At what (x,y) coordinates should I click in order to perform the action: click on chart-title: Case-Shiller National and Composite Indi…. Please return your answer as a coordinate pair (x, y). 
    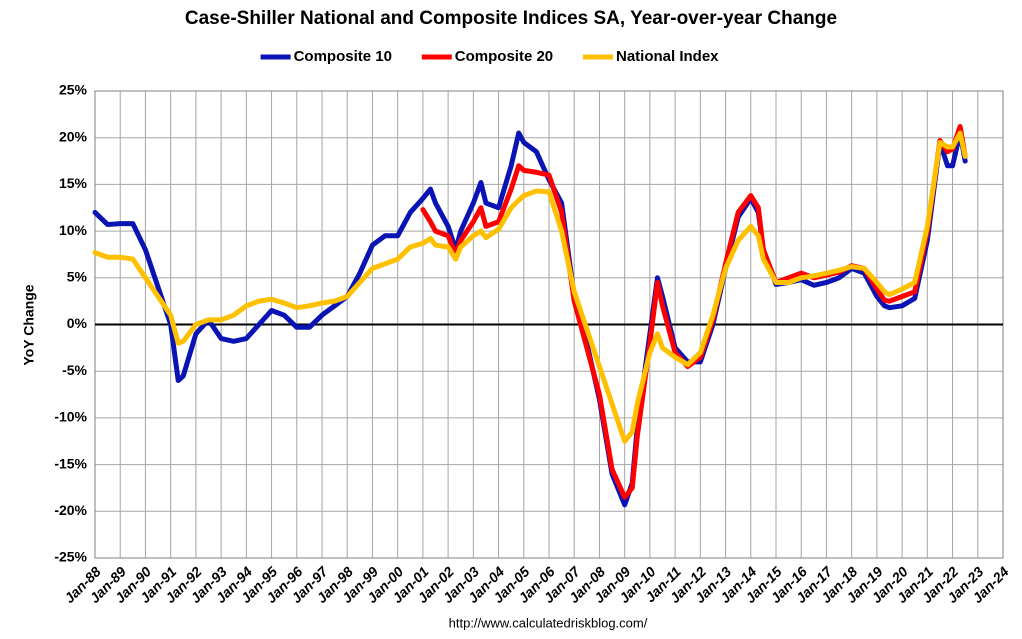
    Looking at the image, I should click on (511, 18).